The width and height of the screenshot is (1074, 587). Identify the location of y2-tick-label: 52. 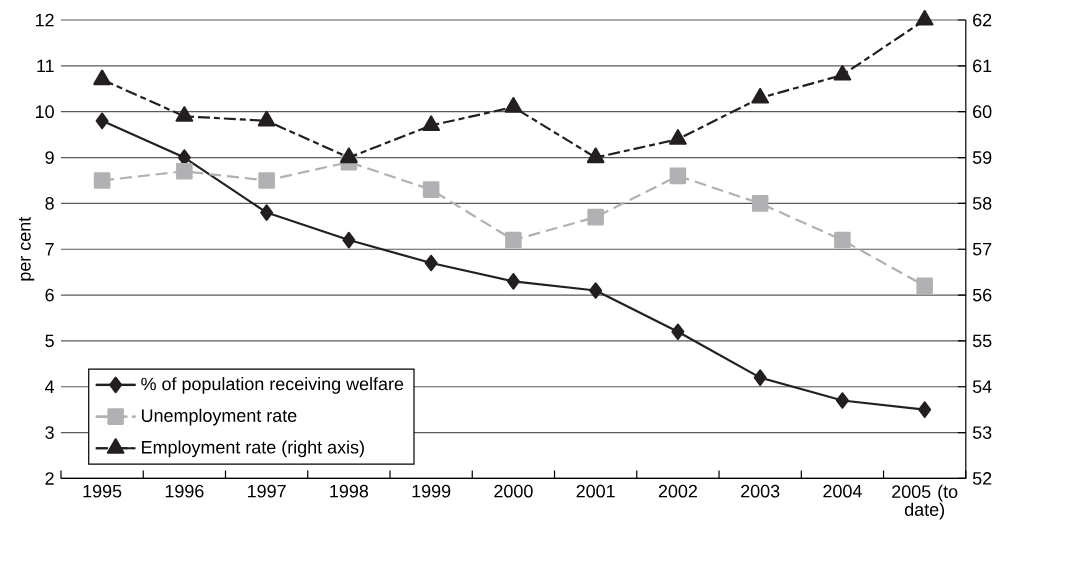
(982, 479).